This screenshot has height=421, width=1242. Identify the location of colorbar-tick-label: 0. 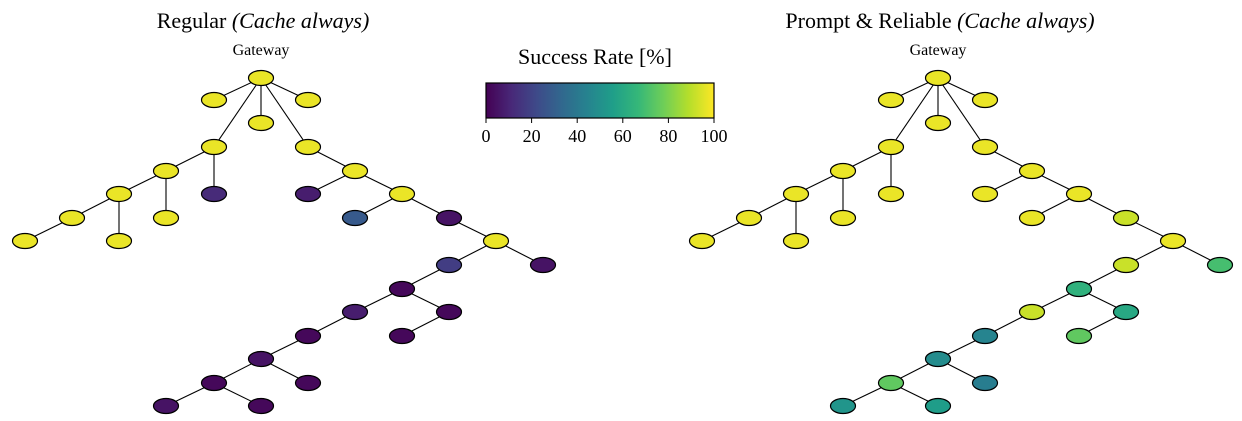
(486, 136).